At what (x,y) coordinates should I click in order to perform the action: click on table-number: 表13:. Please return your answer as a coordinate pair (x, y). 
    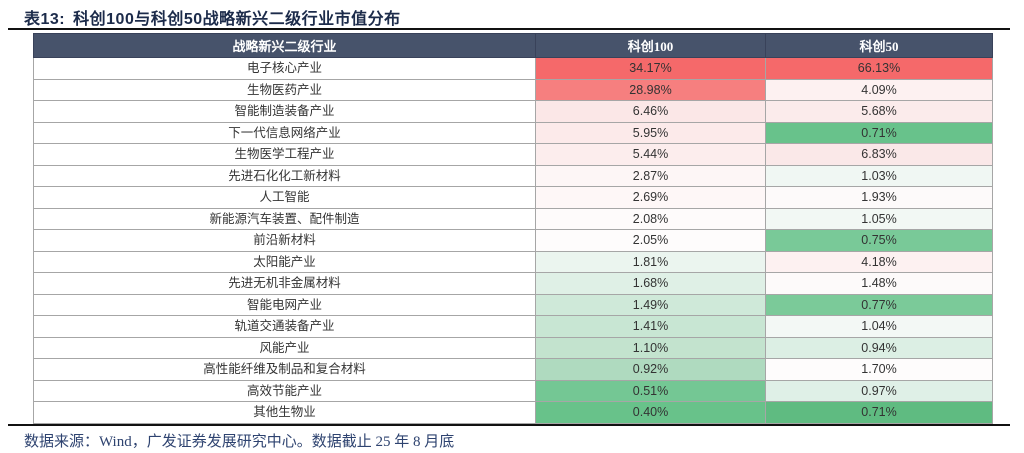
    Looking at the image, I should click on (45, 19).